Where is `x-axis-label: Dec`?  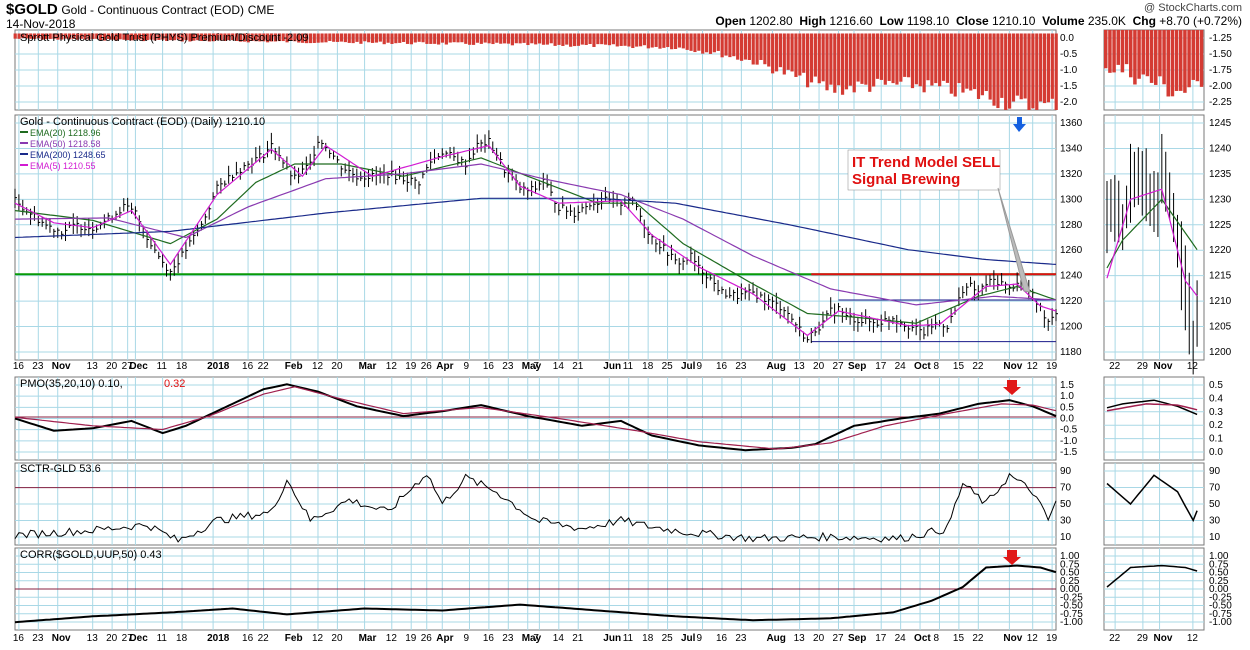
x-axis-label: Dec is located at coordinates (138, 366).